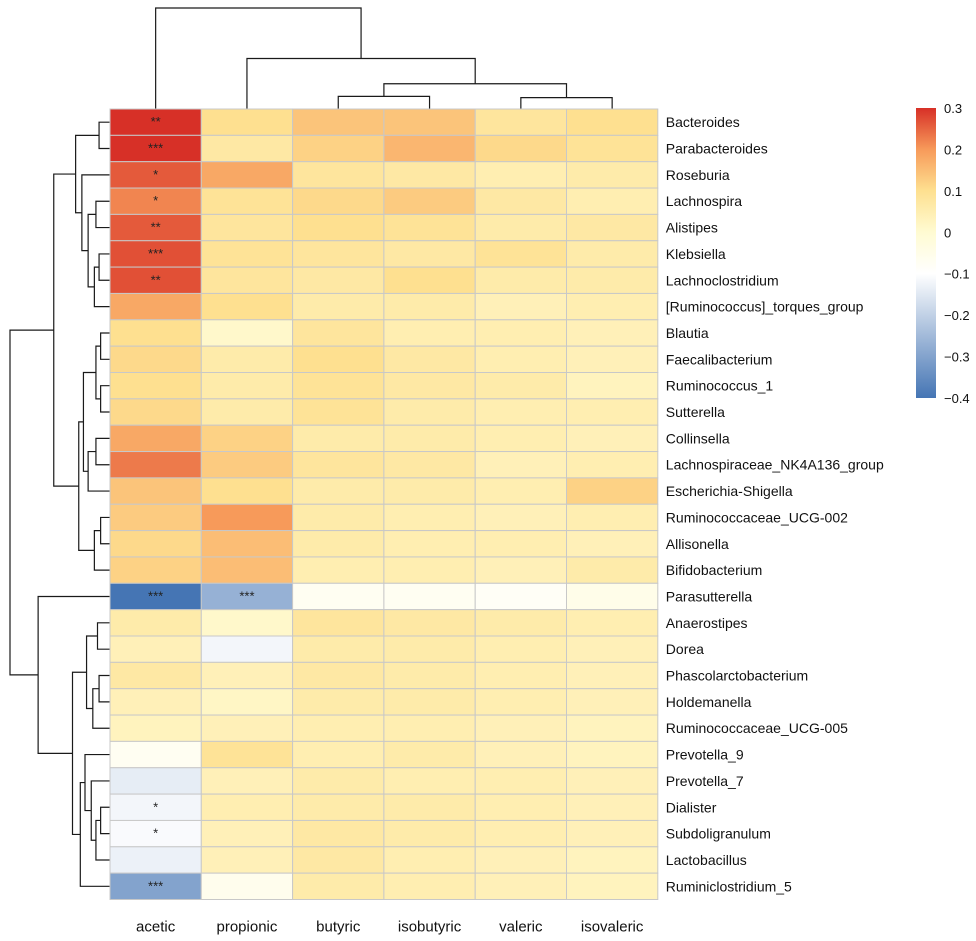  I want to click on legend-tick-label: 0.2, so click(953, 149).